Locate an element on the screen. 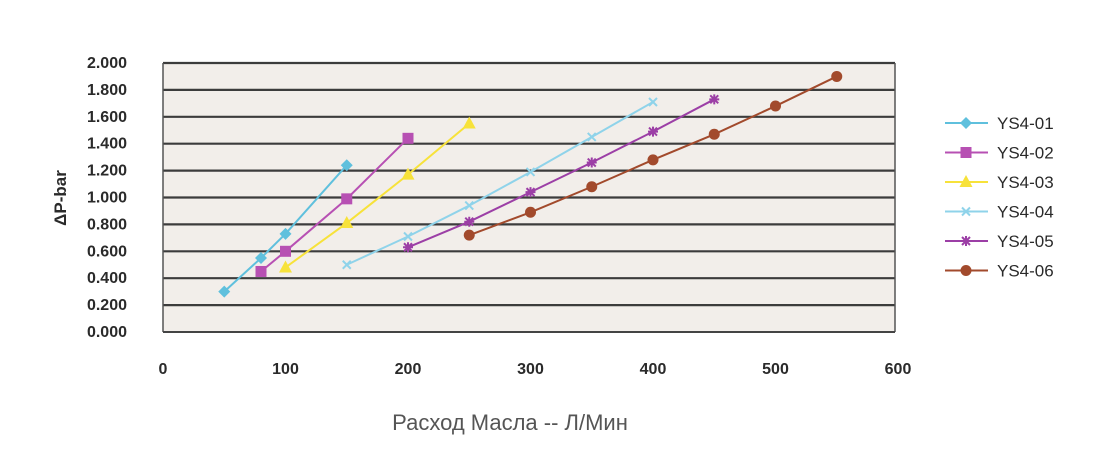  x-axis-ticks: 0 100 200 300 400 500 600 is located at coordinates (535, 369).